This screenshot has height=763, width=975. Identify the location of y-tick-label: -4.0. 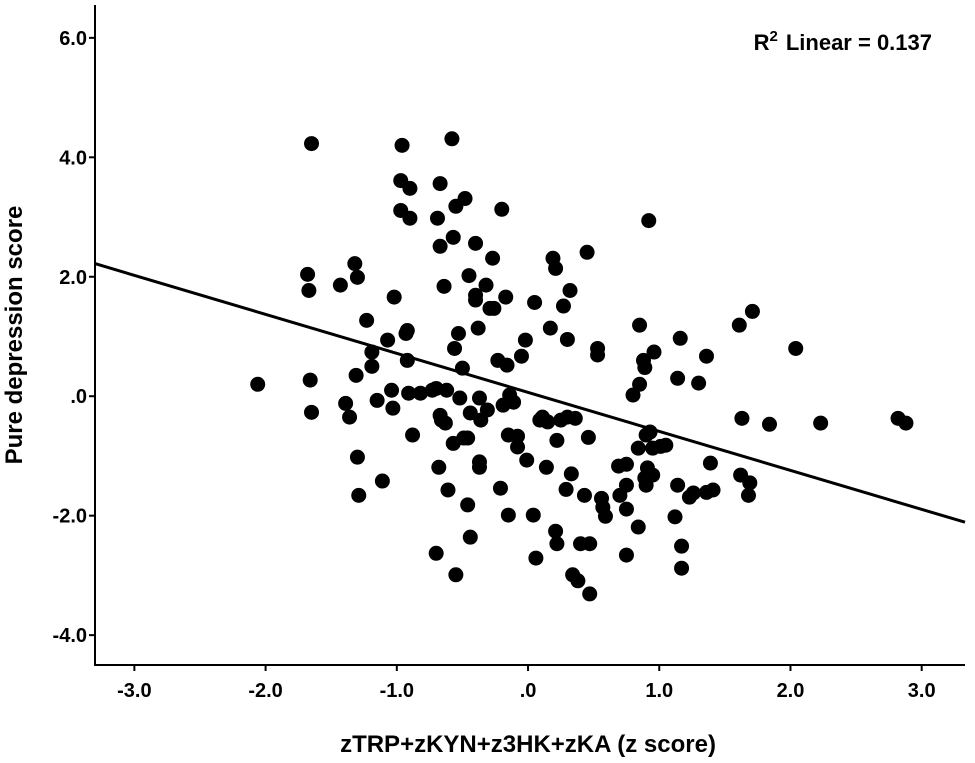
(70, 636).